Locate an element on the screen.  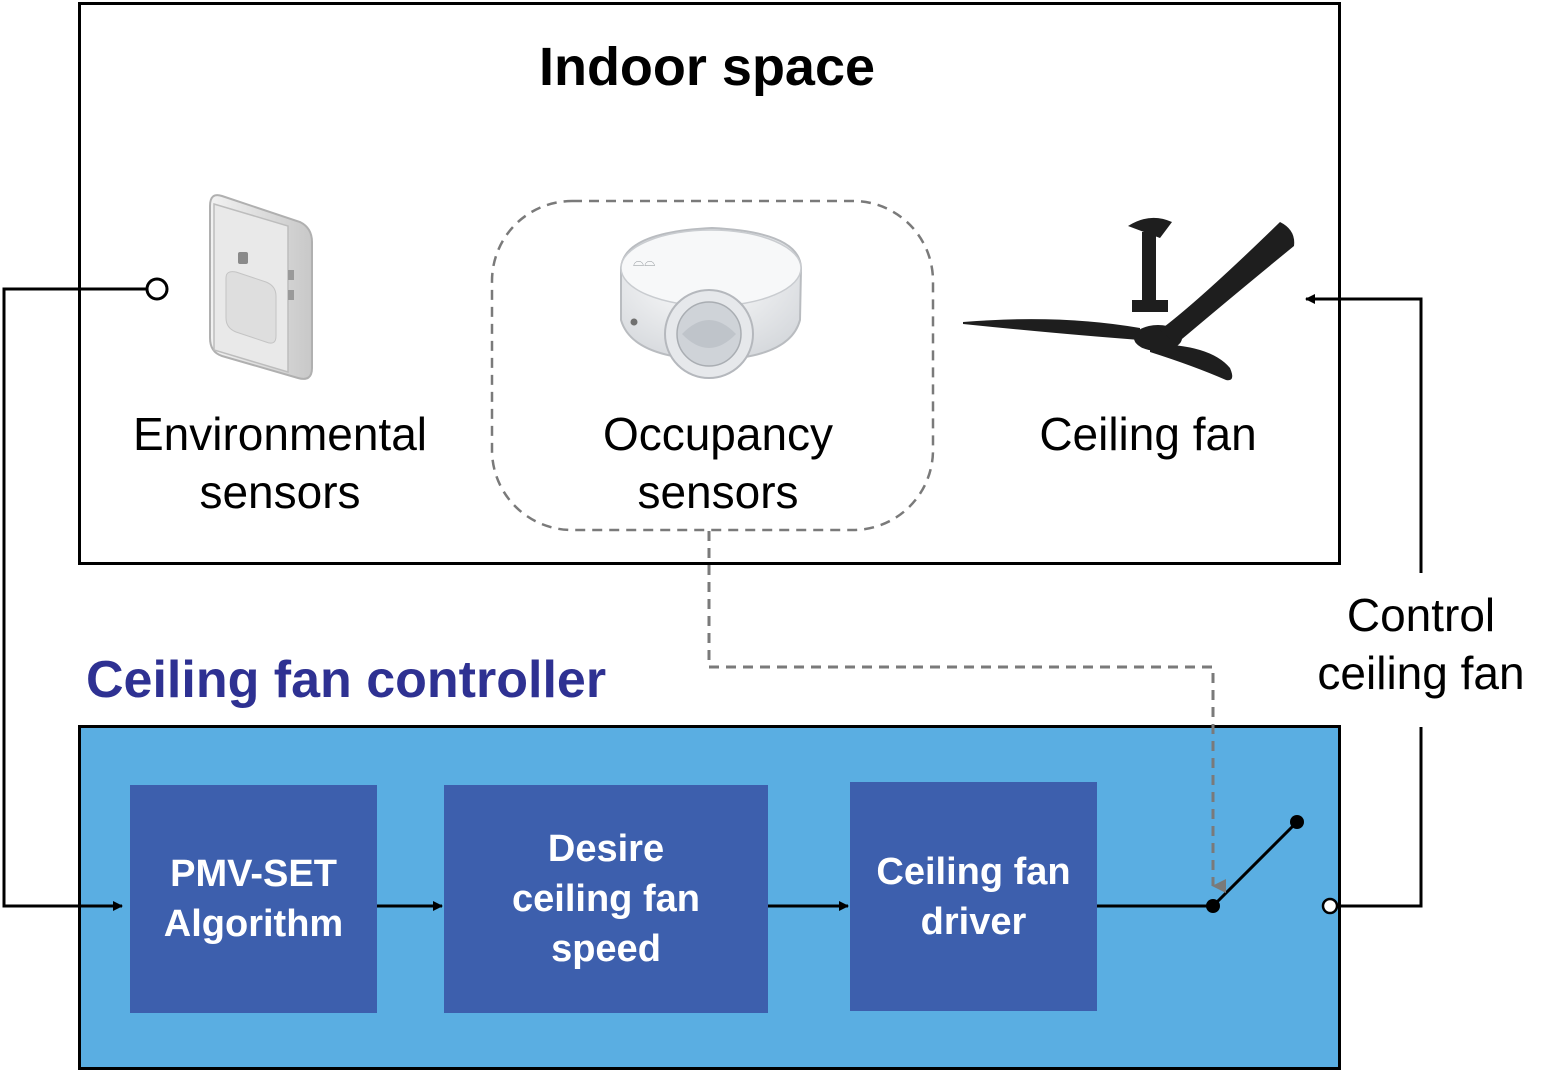
switch-lever is located at coordinates (1255, 864).